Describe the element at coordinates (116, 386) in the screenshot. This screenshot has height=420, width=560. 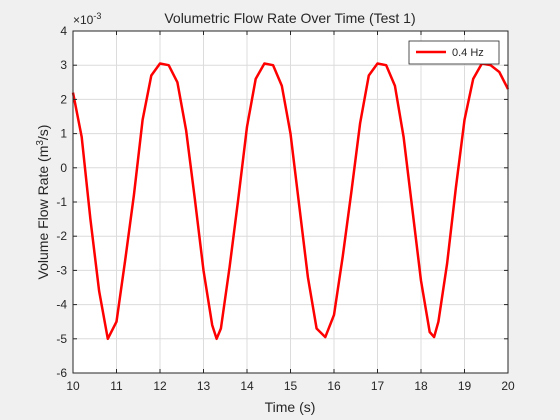
I see `x-tick-label: 11` at that location.